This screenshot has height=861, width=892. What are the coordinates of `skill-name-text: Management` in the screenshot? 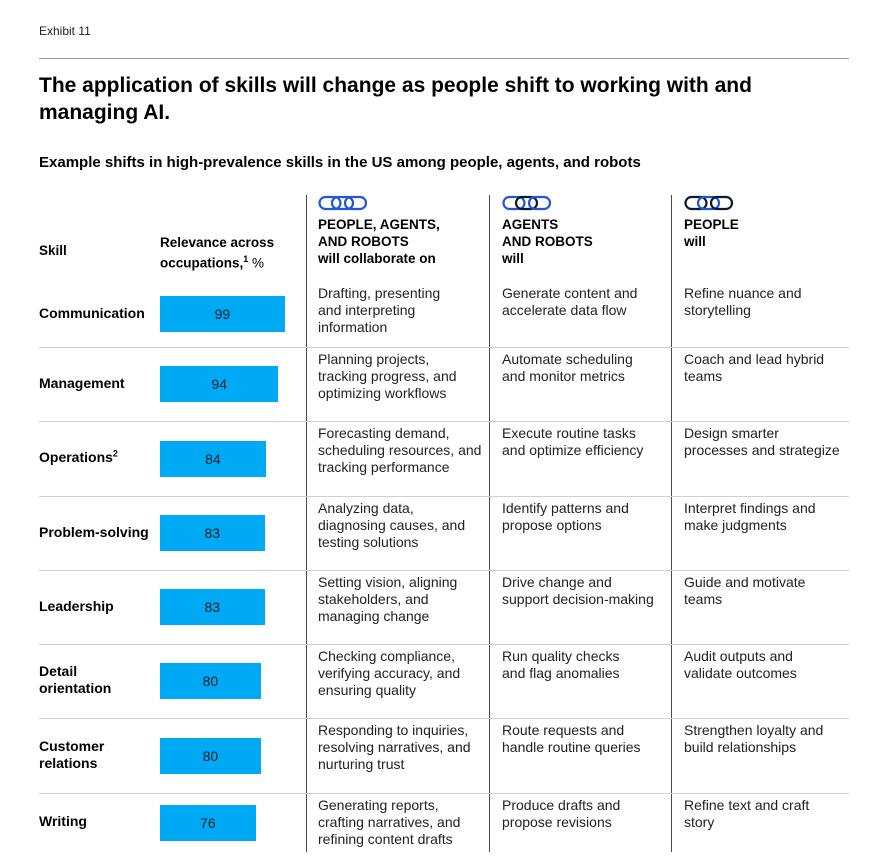 It's located at (82, 382).